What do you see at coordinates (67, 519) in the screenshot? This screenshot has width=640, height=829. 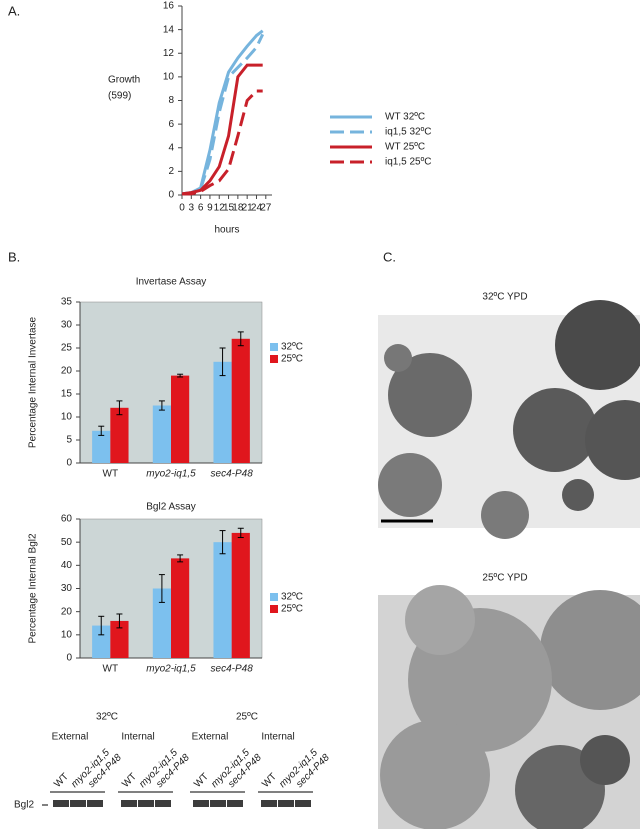 I see `y-tick-label: 60` at bounding box center [67, 519].